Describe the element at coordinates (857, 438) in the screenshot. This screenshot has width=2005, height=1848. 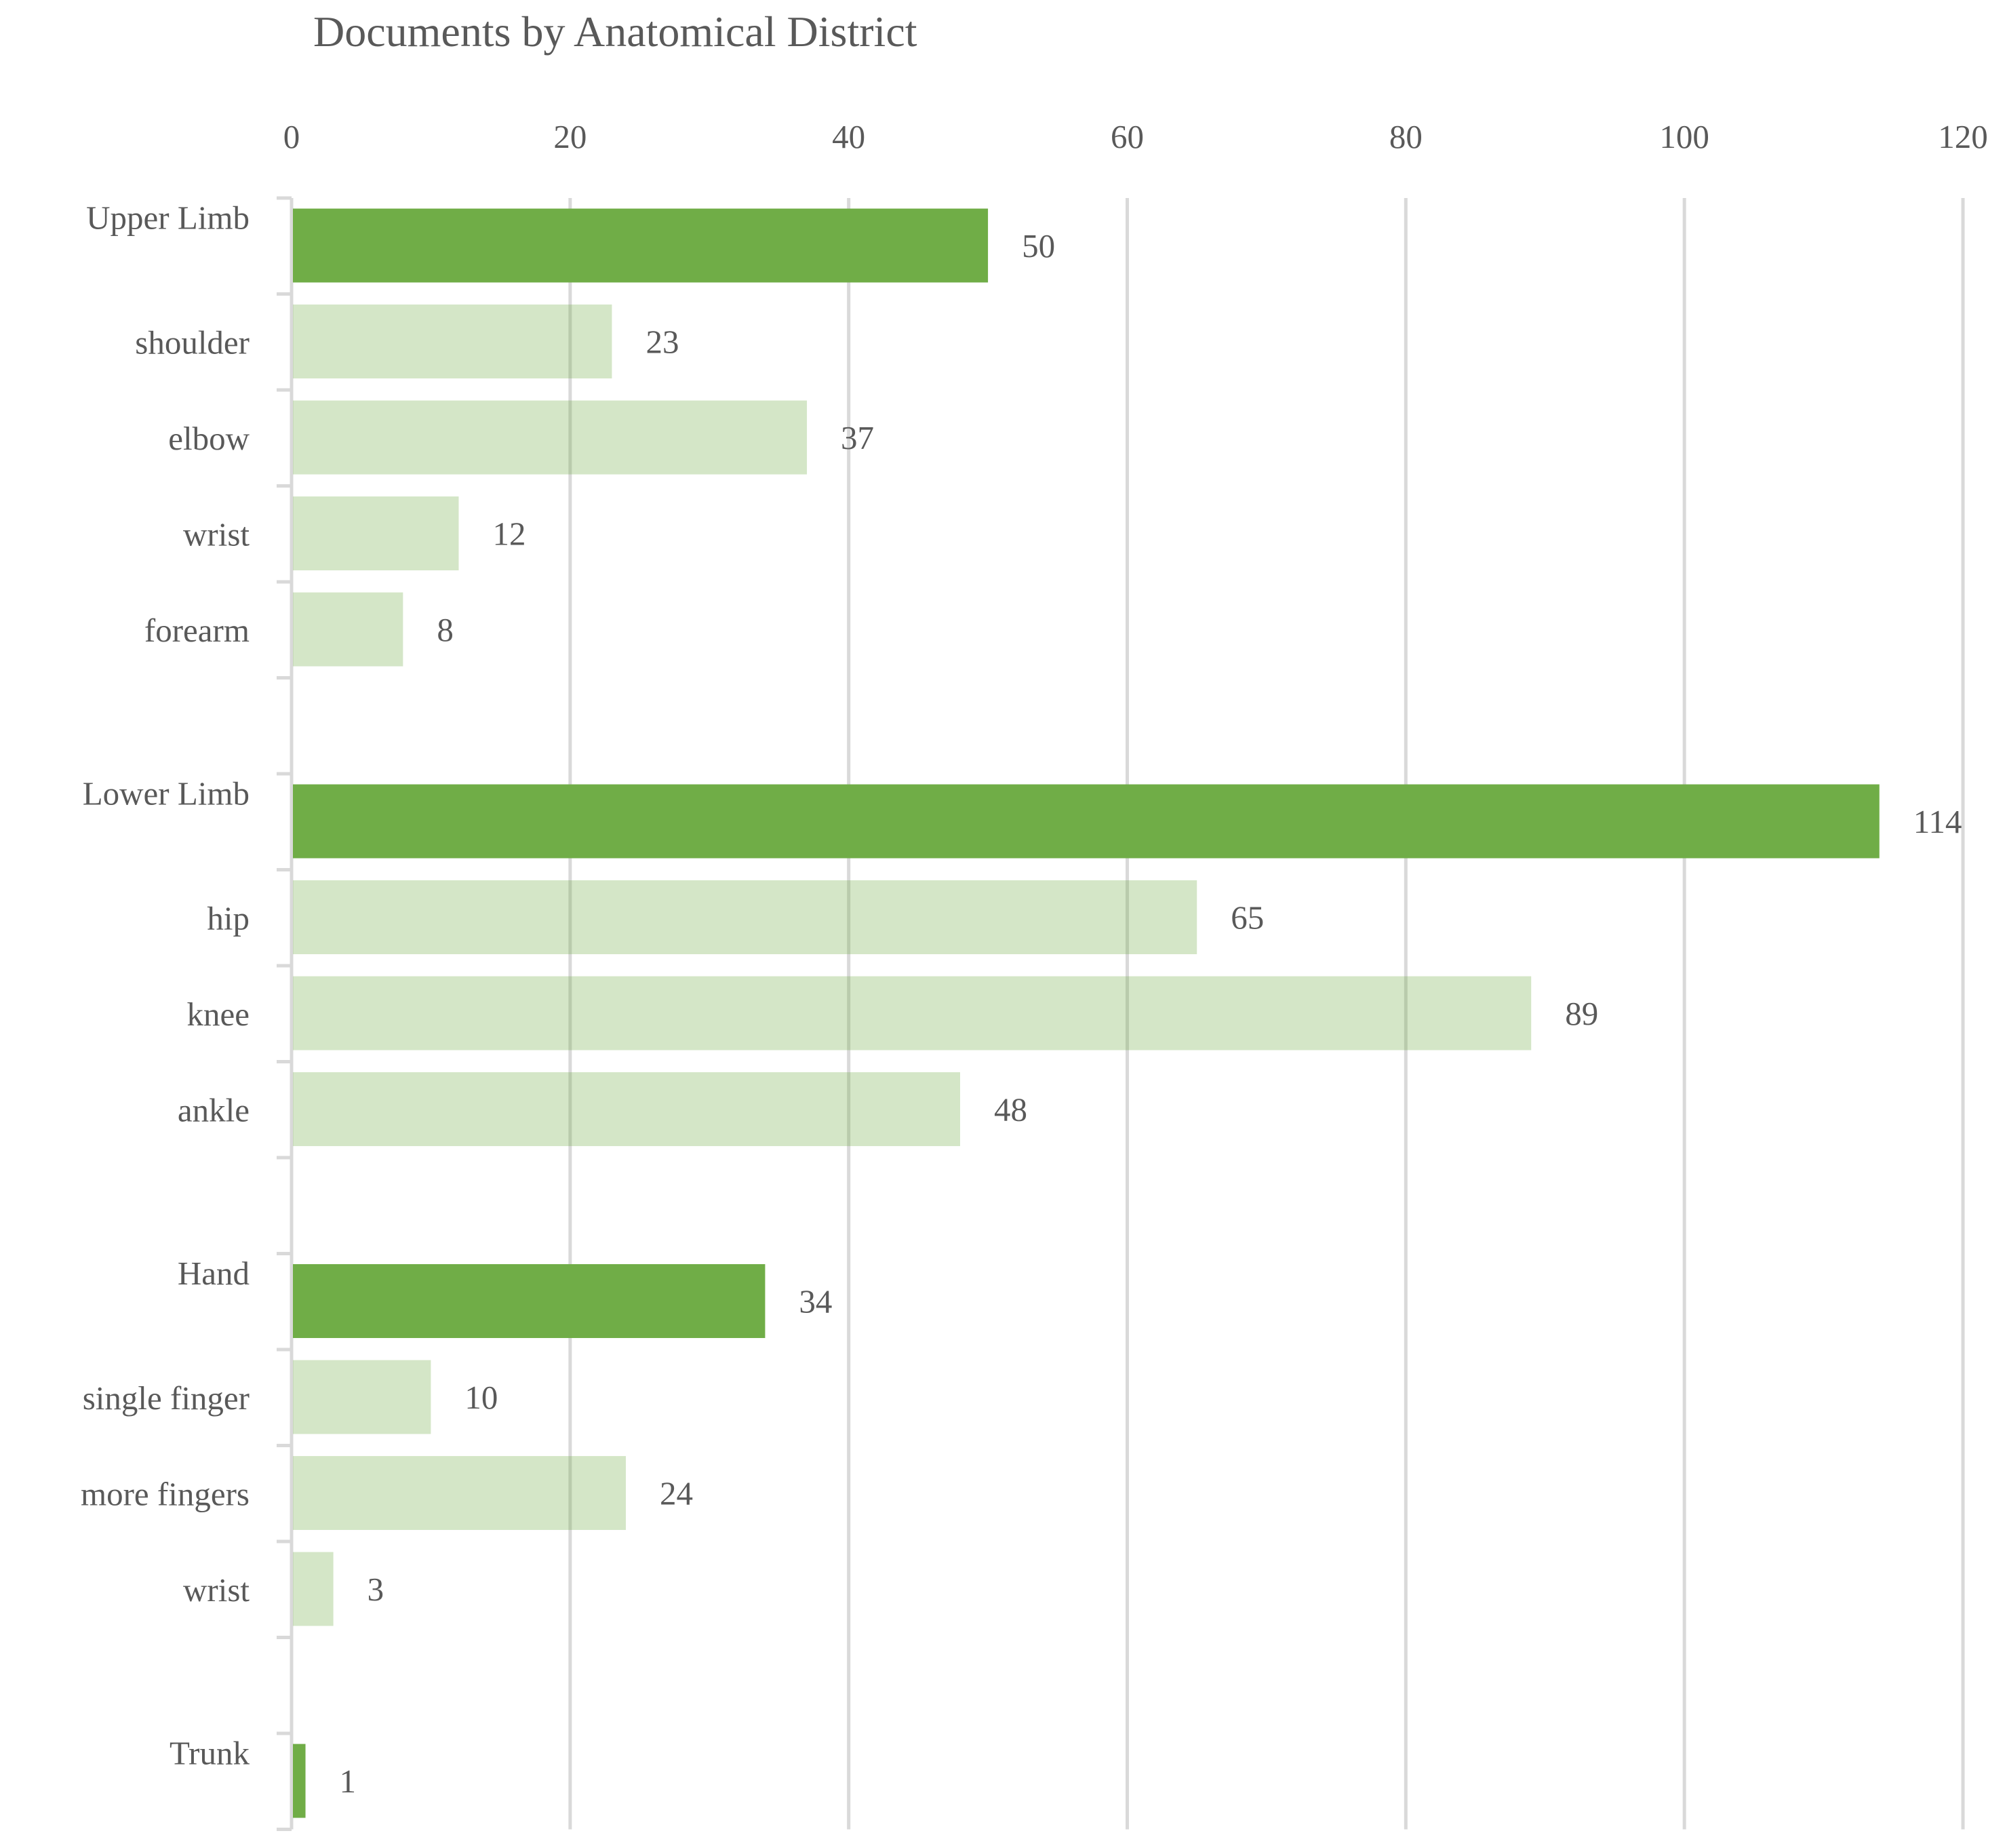
I see `value-label: 37` at that location.